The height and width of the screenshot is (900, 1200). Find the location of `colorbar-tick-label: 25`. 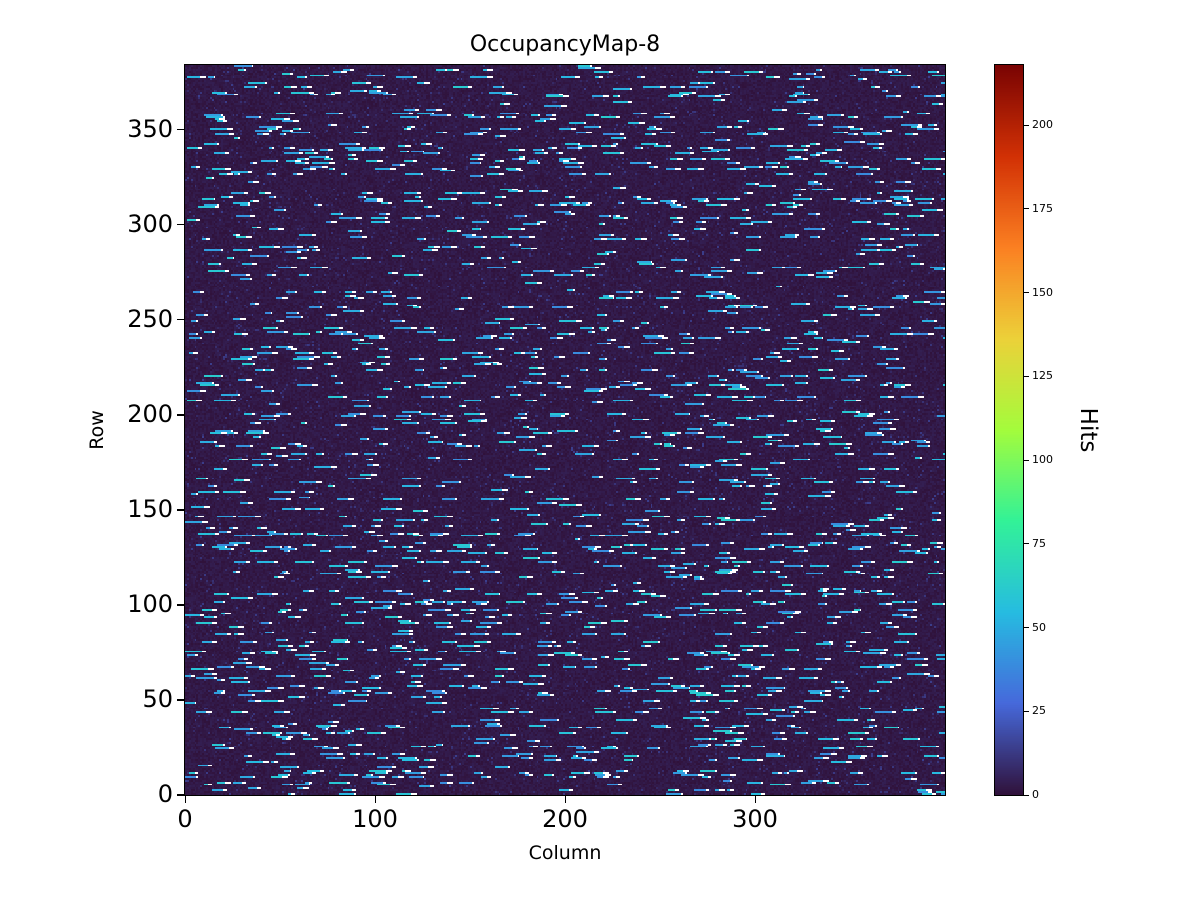

colorbar-tick-label: 25 is located at coordinates (1039, 711).